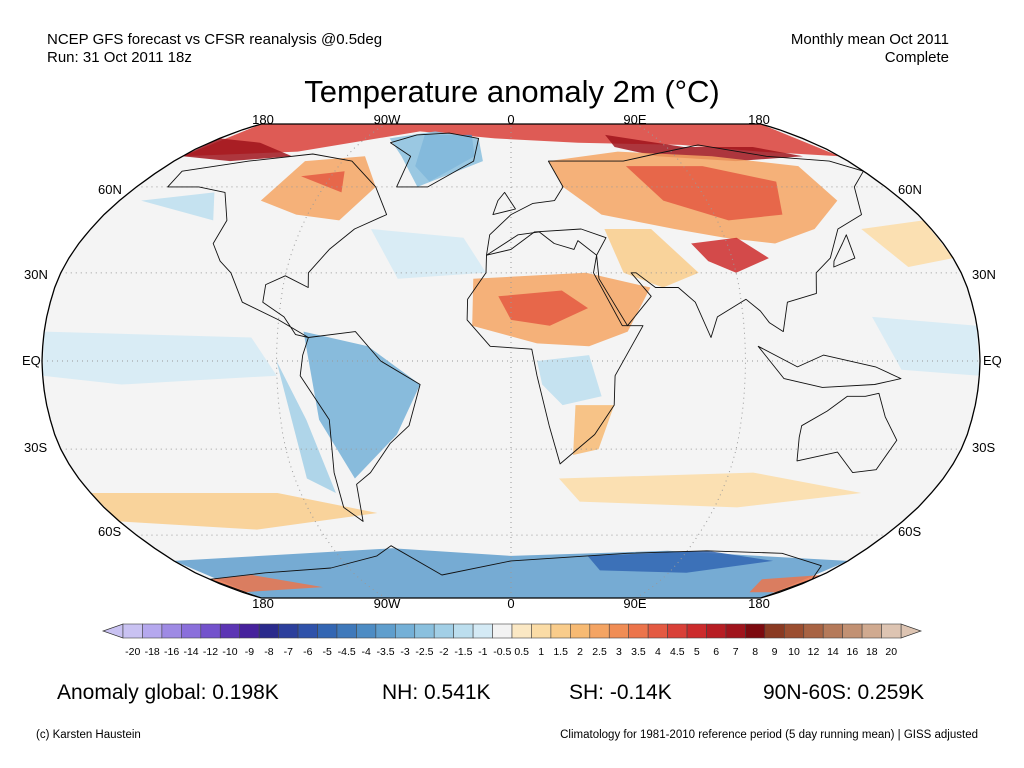 The image size is (1024, 768). I want to click on colorbar-tick-label: 8, so click(755, 652).